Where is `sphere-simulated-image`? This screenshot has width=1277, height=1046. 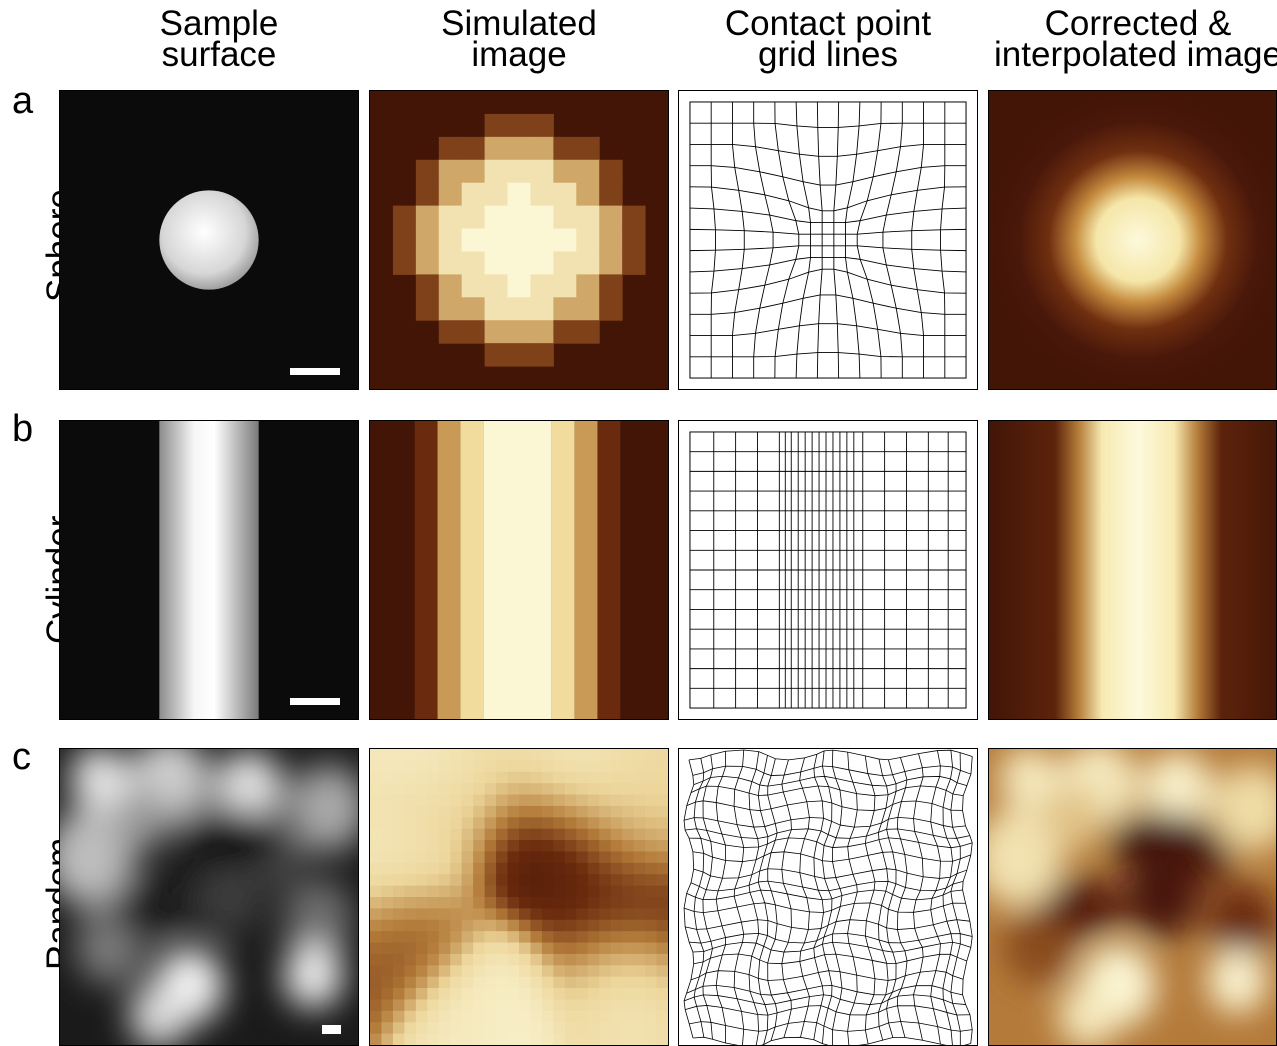
sphere-simulated-image is located at coordinates (519, 240).